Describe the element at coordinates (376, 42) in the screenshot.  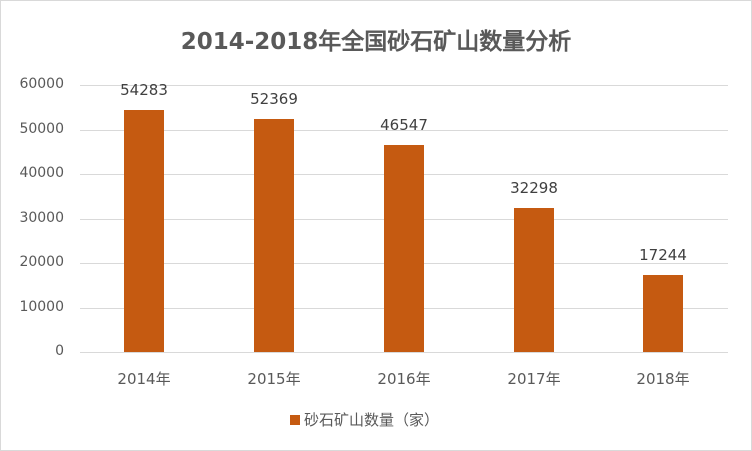
I see `chart-title: 2014-2018年全国砂石矿山数量分析` at that location.